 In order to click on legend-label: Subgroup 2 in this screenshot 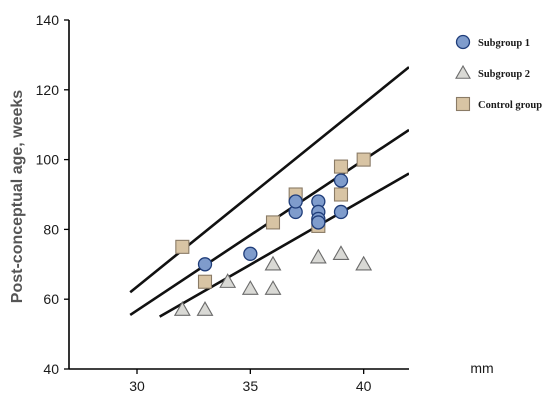, I will do `click(504, 74)`.